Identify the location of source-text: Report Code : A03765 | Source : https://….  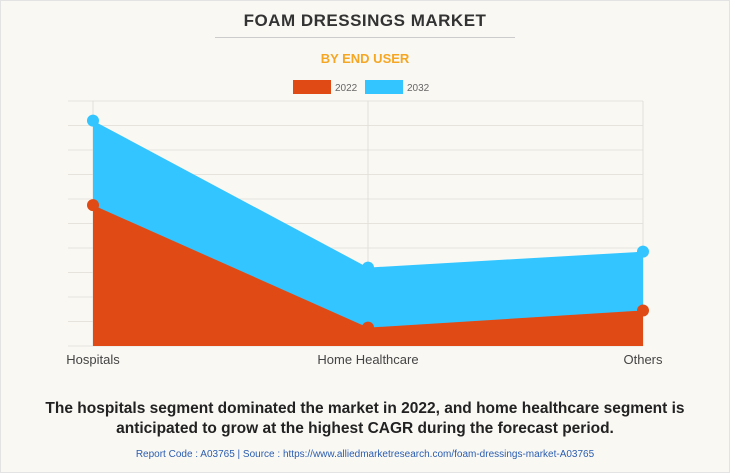
(365, 454).